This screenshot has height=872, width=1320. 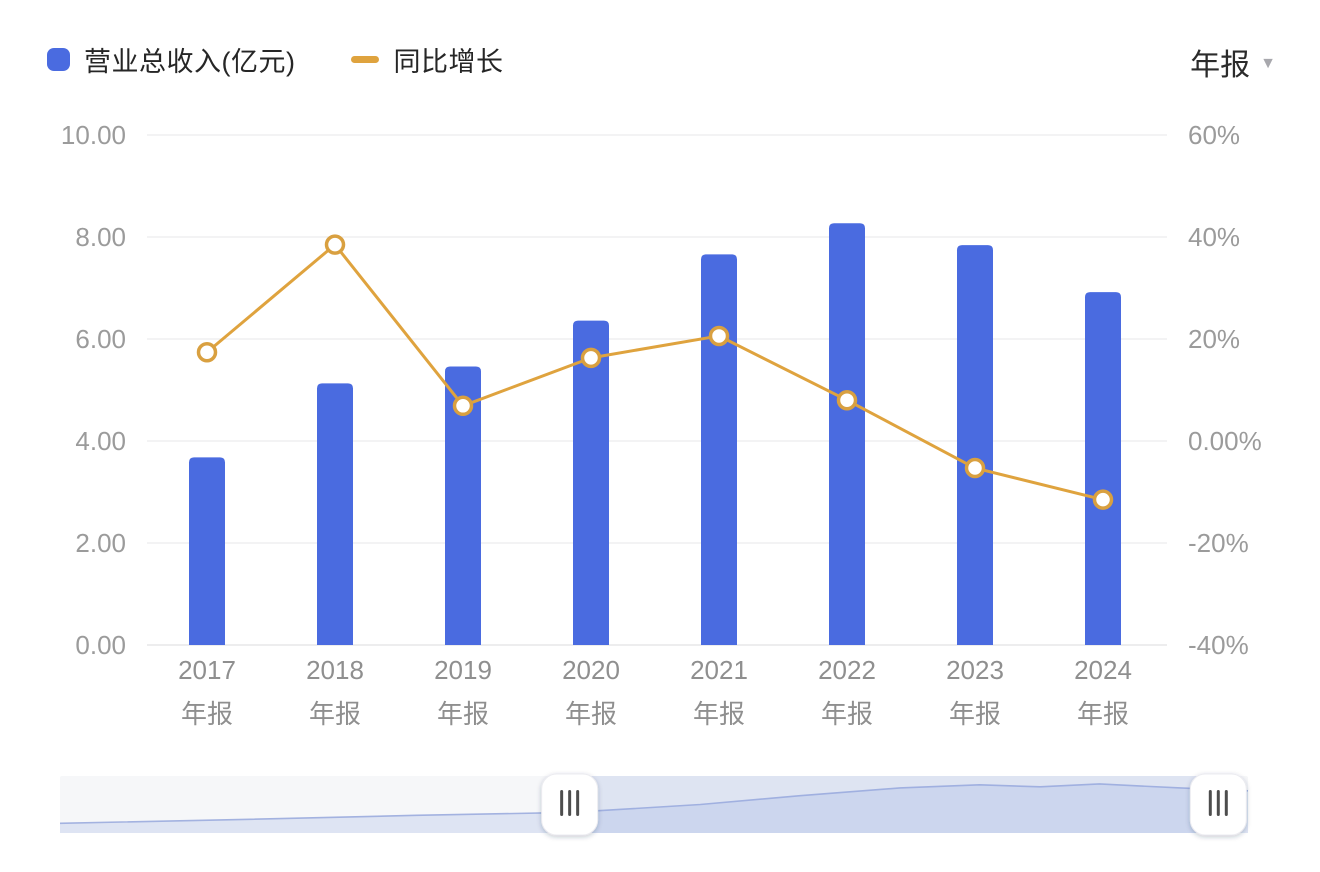 I want to click on revenue-bar-2021, so click(x=719, y=449).